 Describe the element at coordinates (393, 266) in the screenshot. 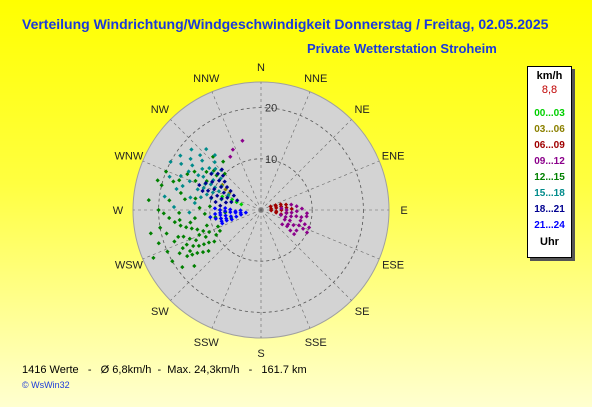

I see `direction-label-ESE: ESE` at that location.